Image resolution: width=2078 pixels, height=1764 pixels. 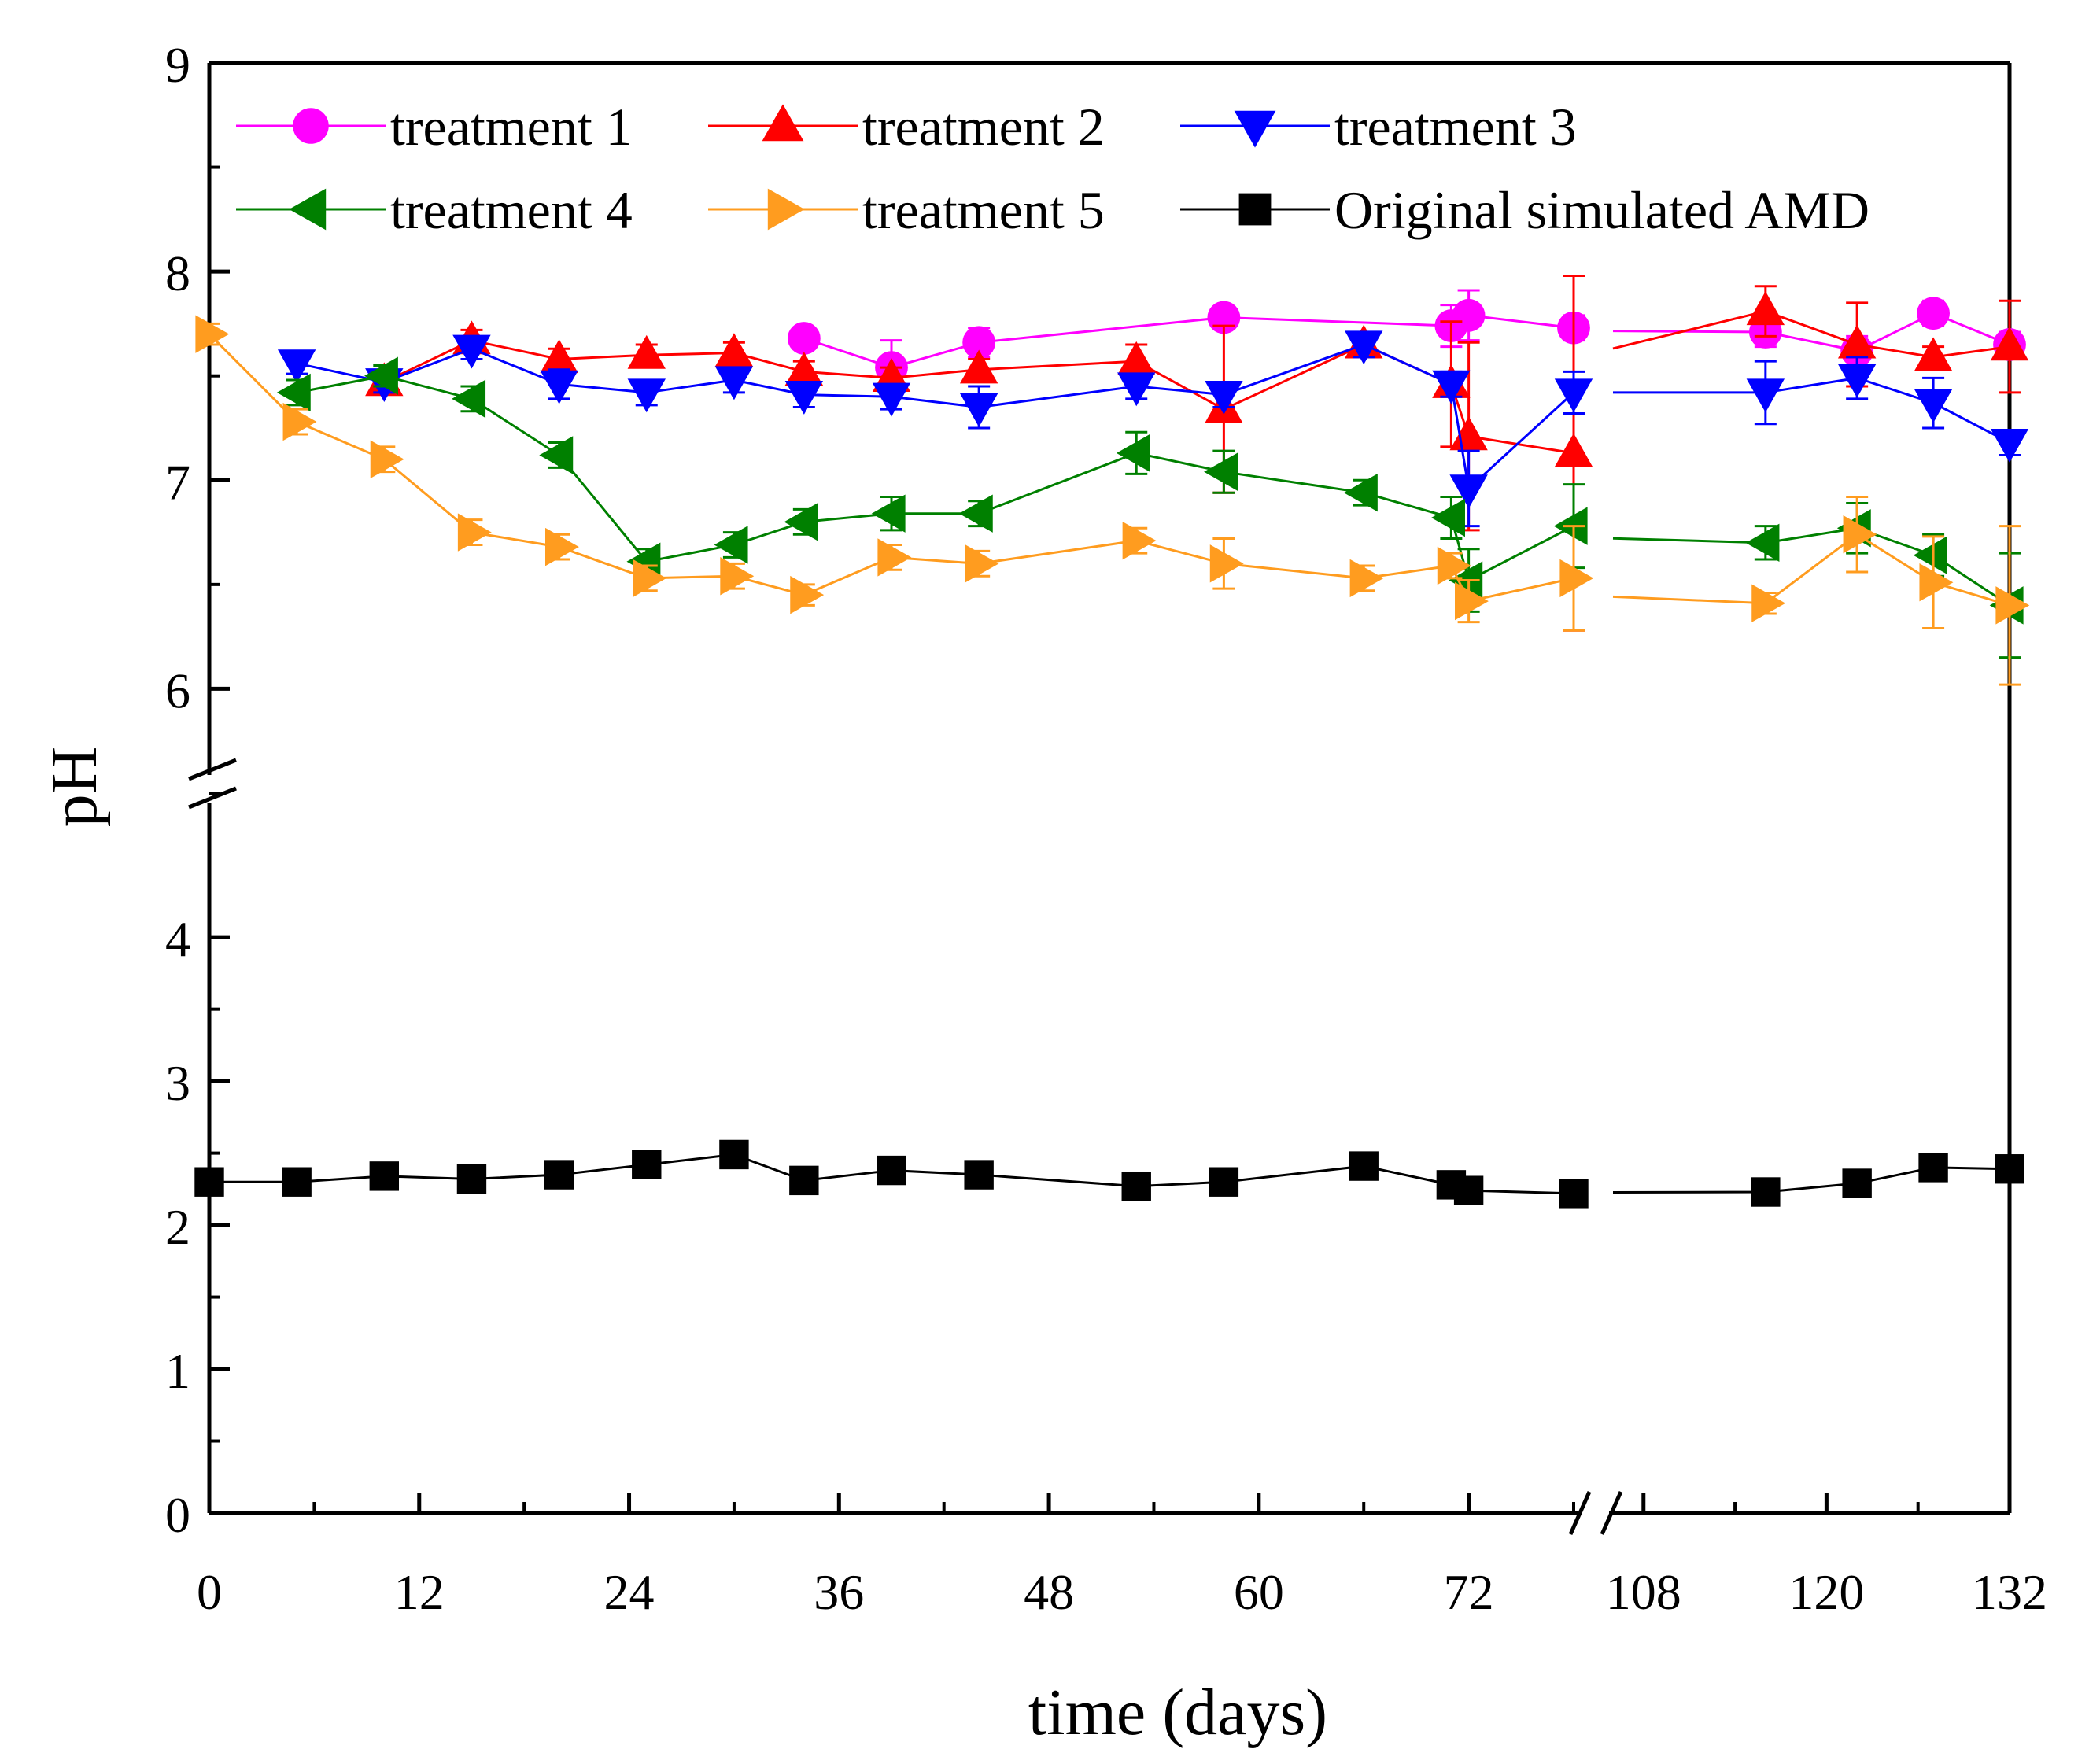 I want to click on x-tick-label: 36, so click(x=839, y=1592).